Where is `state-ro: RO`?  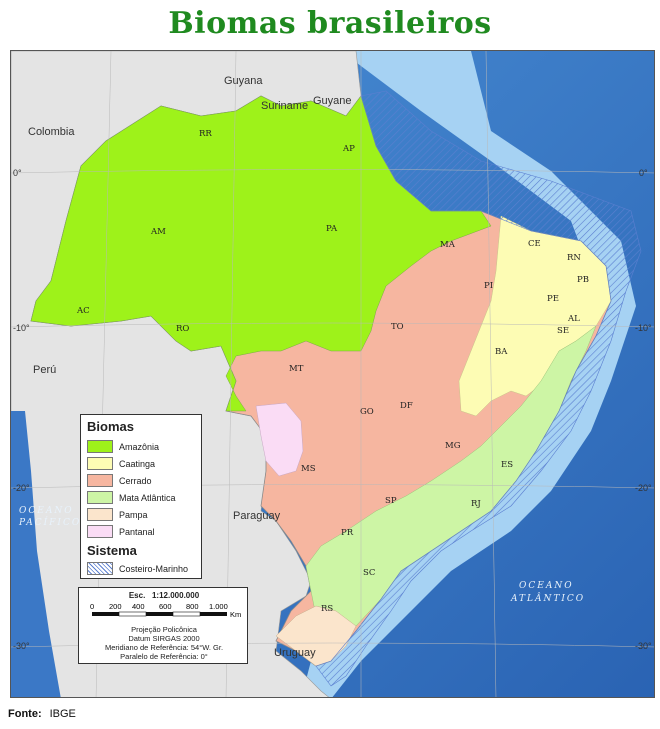
state-ro: RO is located at coordinates (182, 329).